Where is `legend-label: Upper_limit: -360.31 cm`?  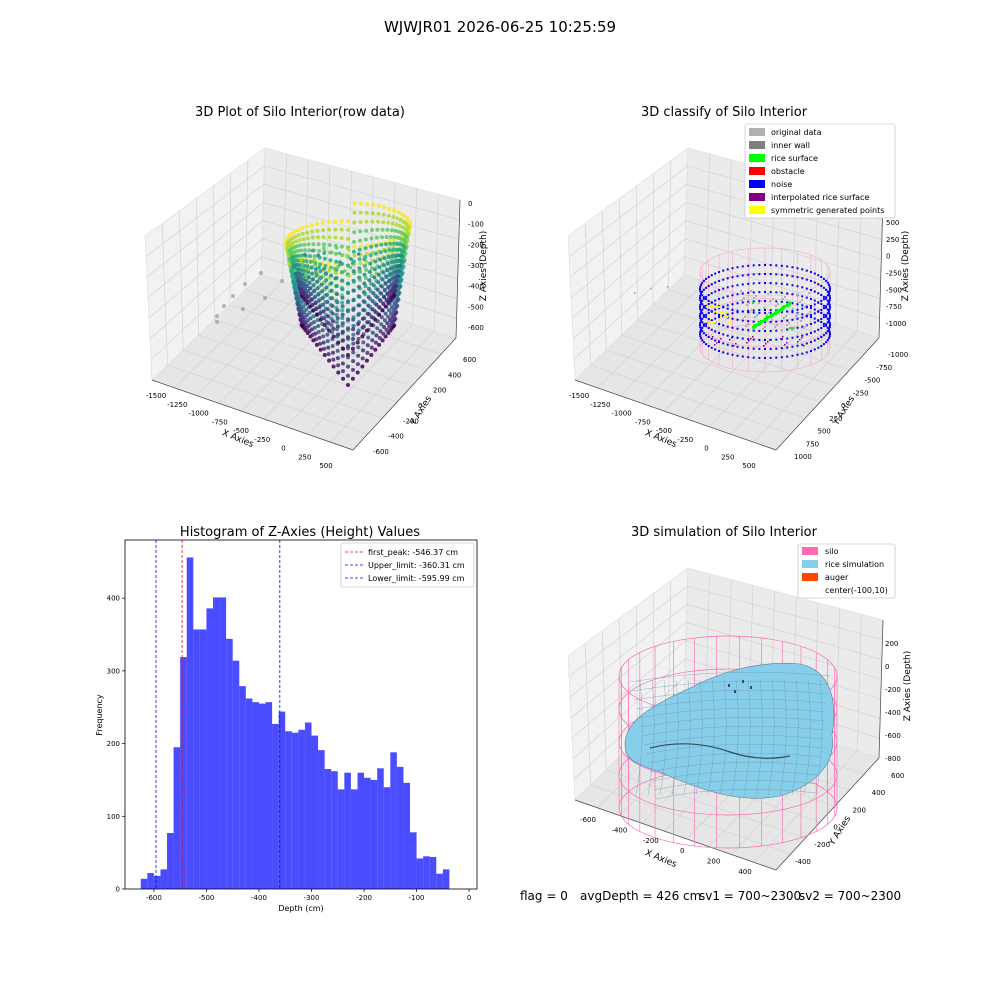 legend-label: Upper_limit: -360.31 cm is located at coordinates (416, 565).